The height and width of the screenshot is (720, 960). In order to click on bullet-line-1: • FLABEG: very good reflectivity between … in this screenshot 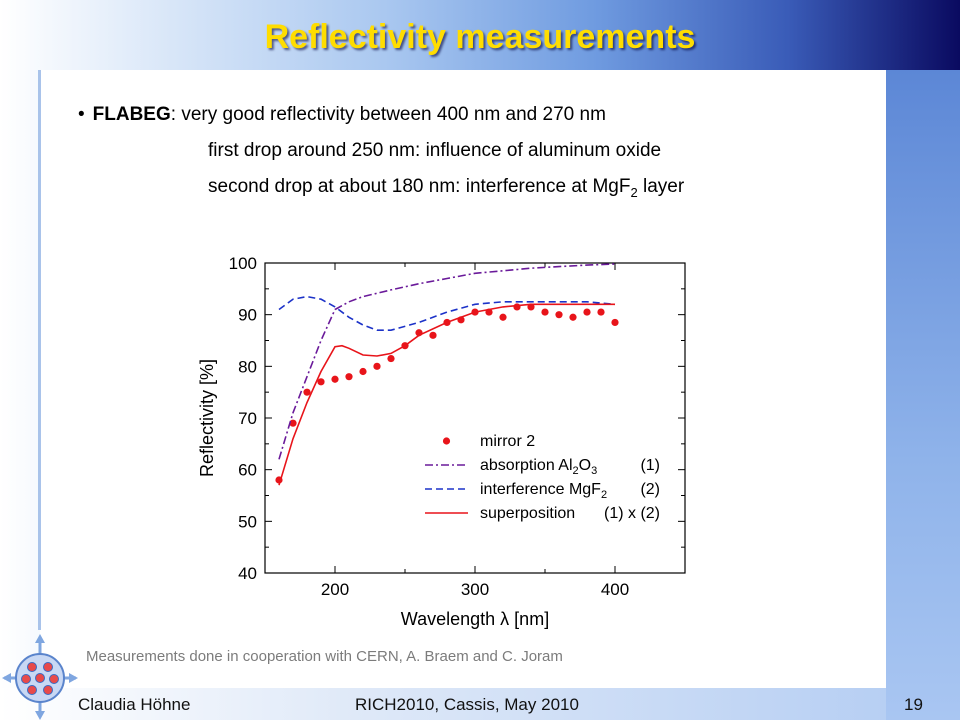, I will do `click(342, 115)`.